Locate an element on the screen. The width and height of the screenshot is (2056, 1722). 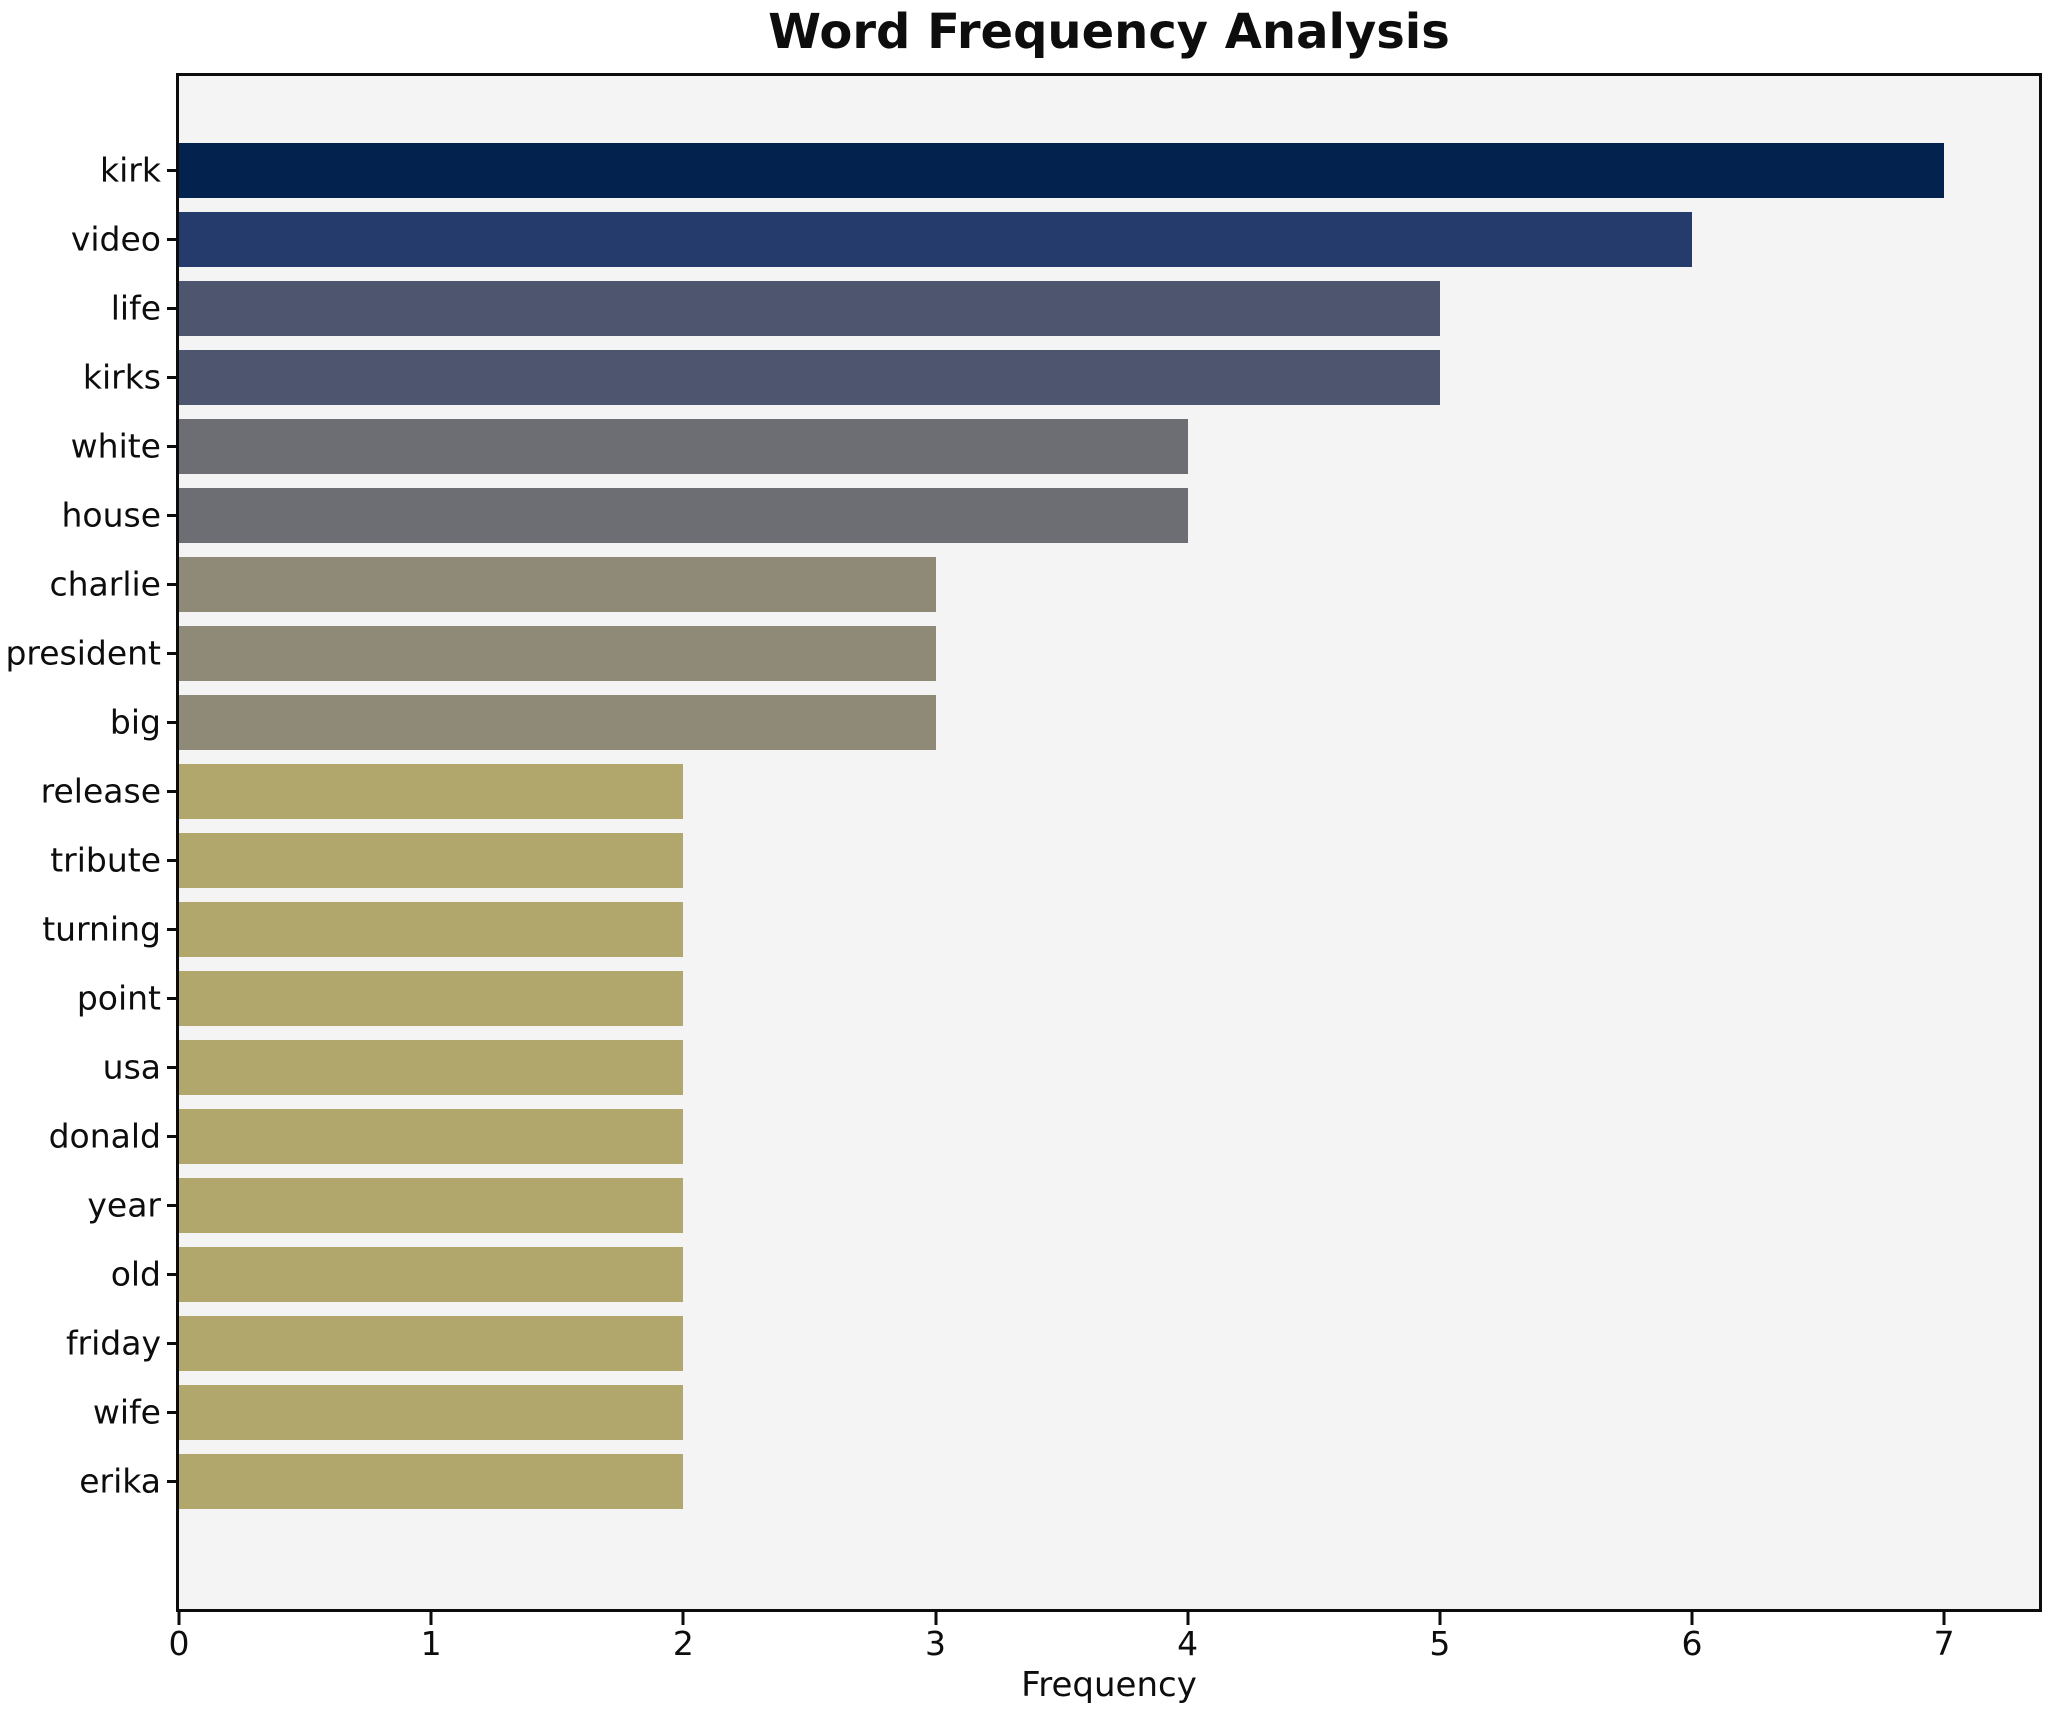
y-axis-label-video: video is located at coordinates (115, 239).